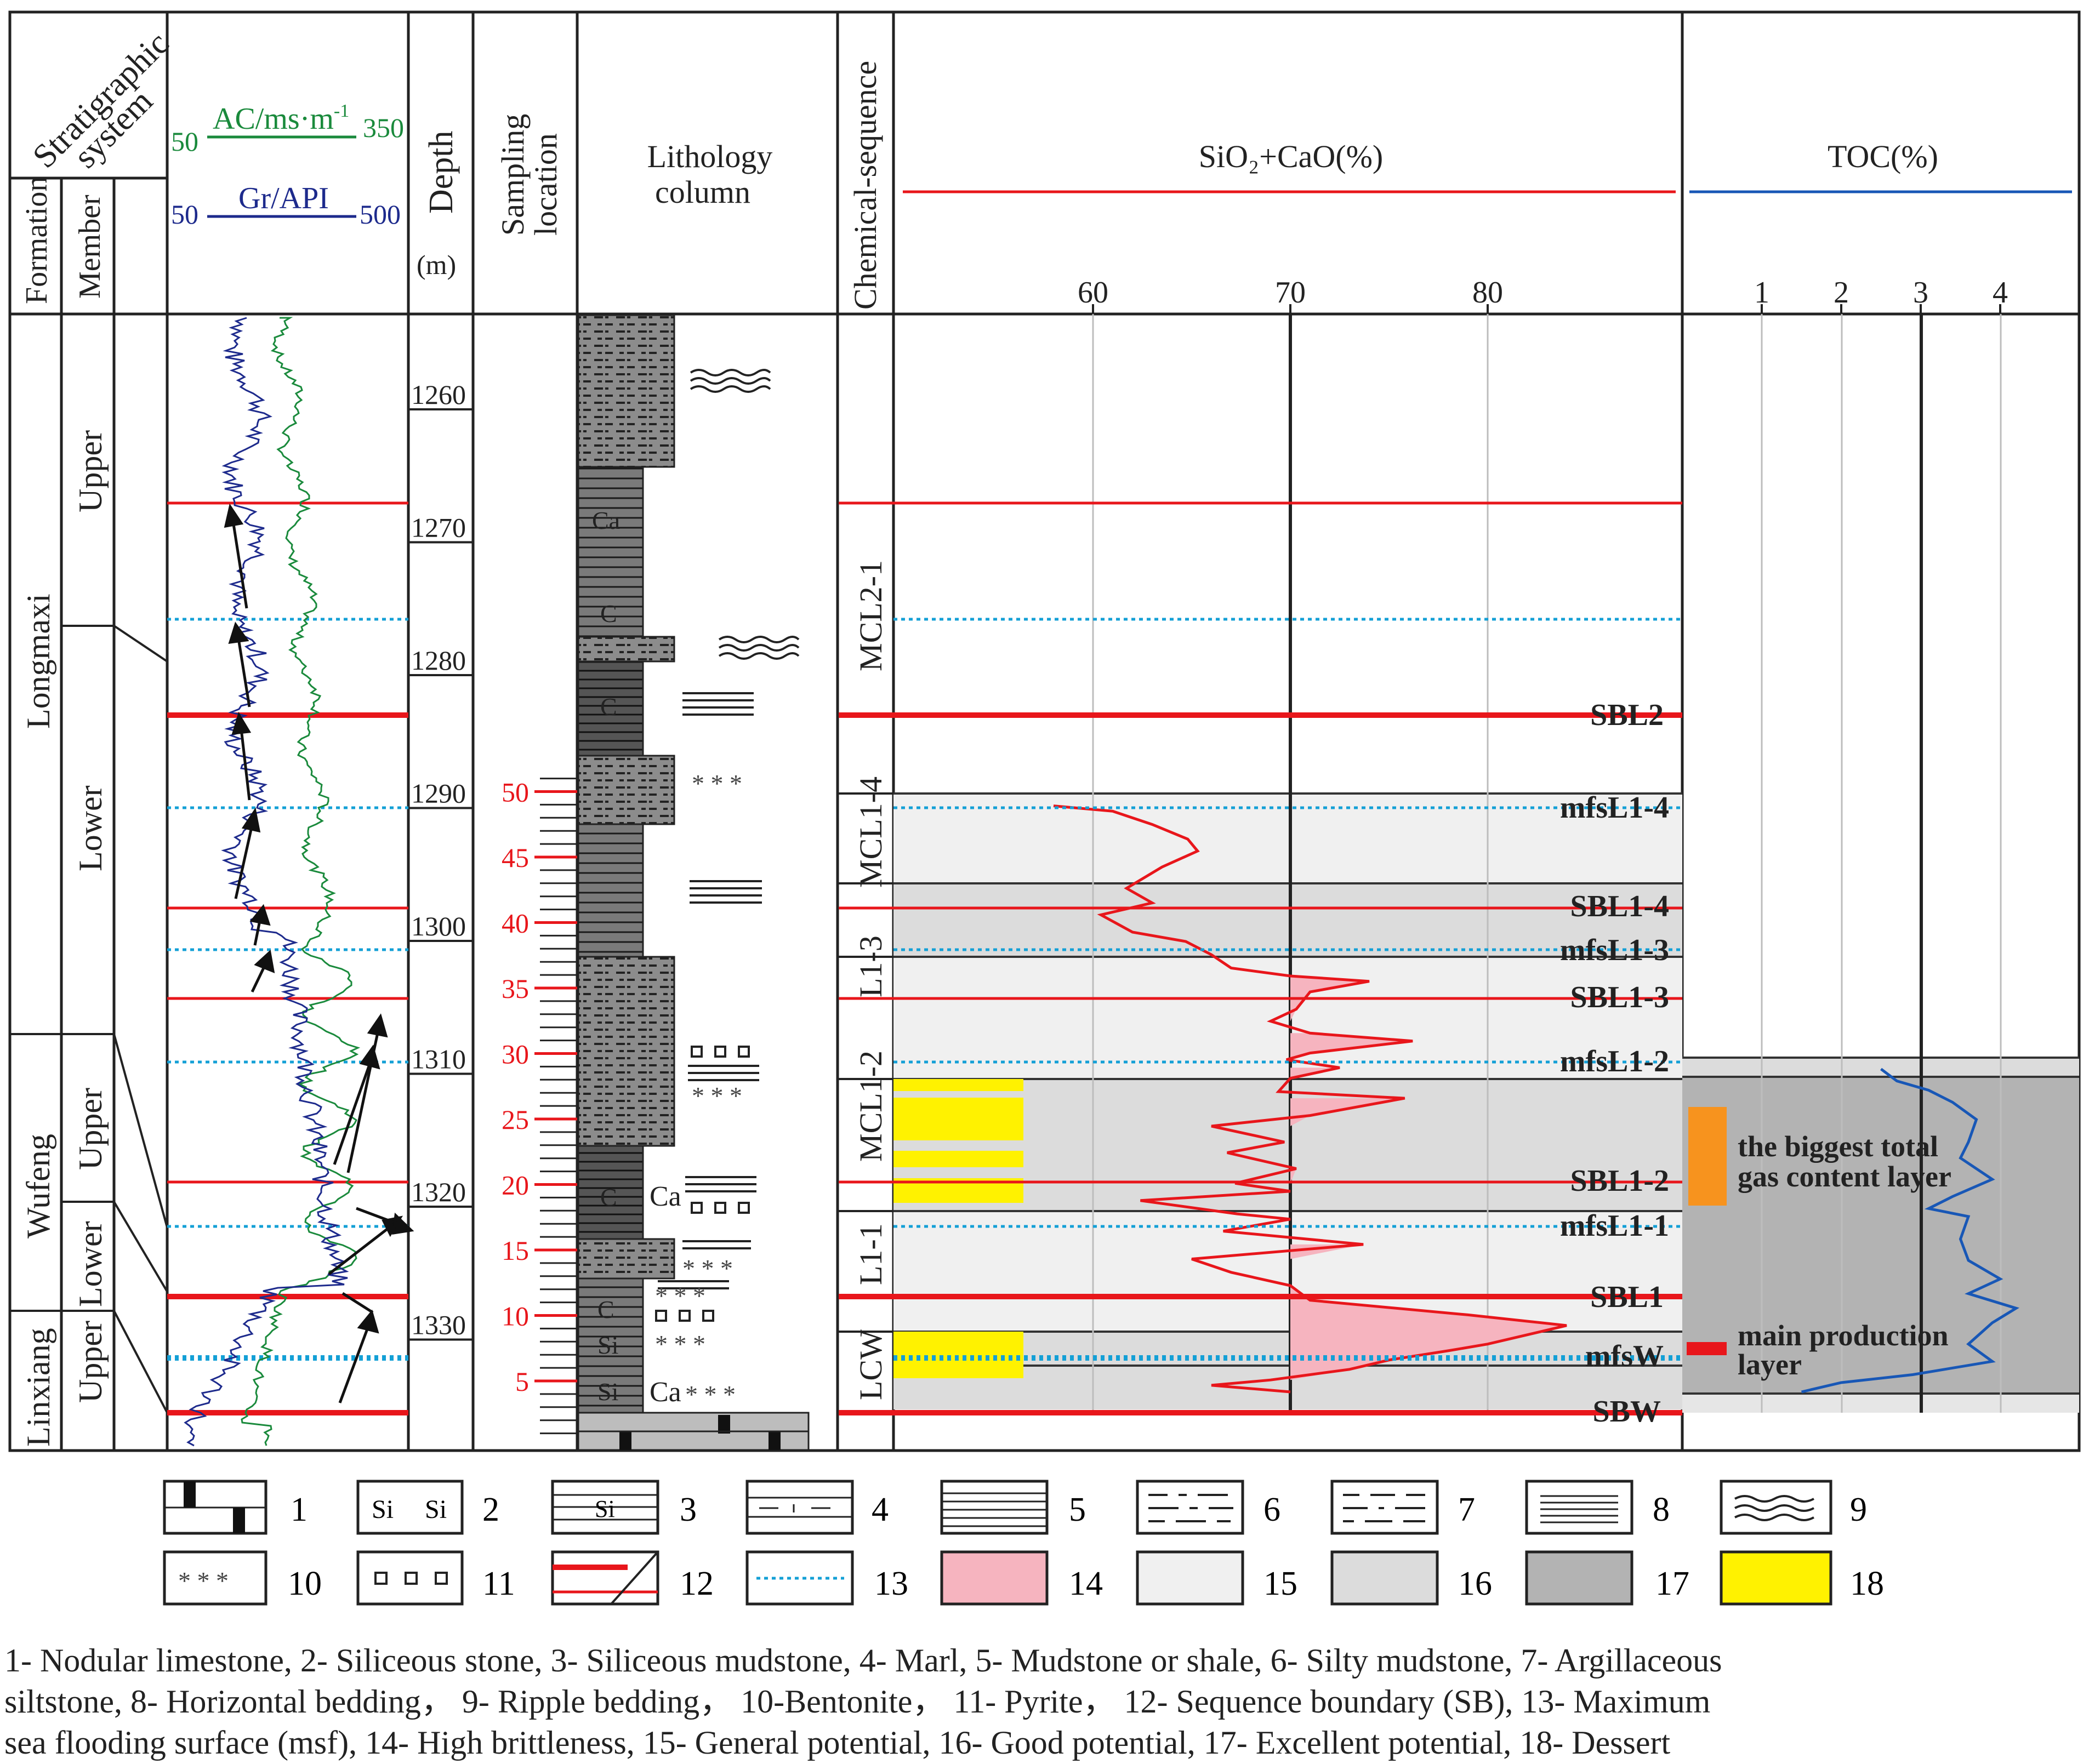 This screenshot has width=2089, height=1764. I want to click on sample-tick-label: 35, so click(515, 989).